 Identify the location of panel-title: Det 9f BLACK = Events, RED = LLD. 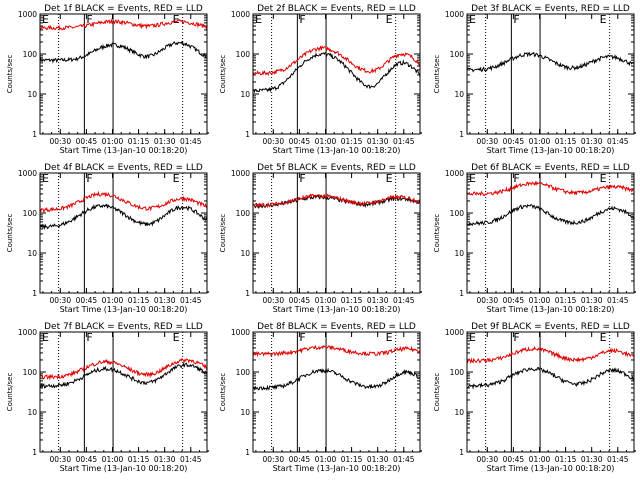
(550, 327).